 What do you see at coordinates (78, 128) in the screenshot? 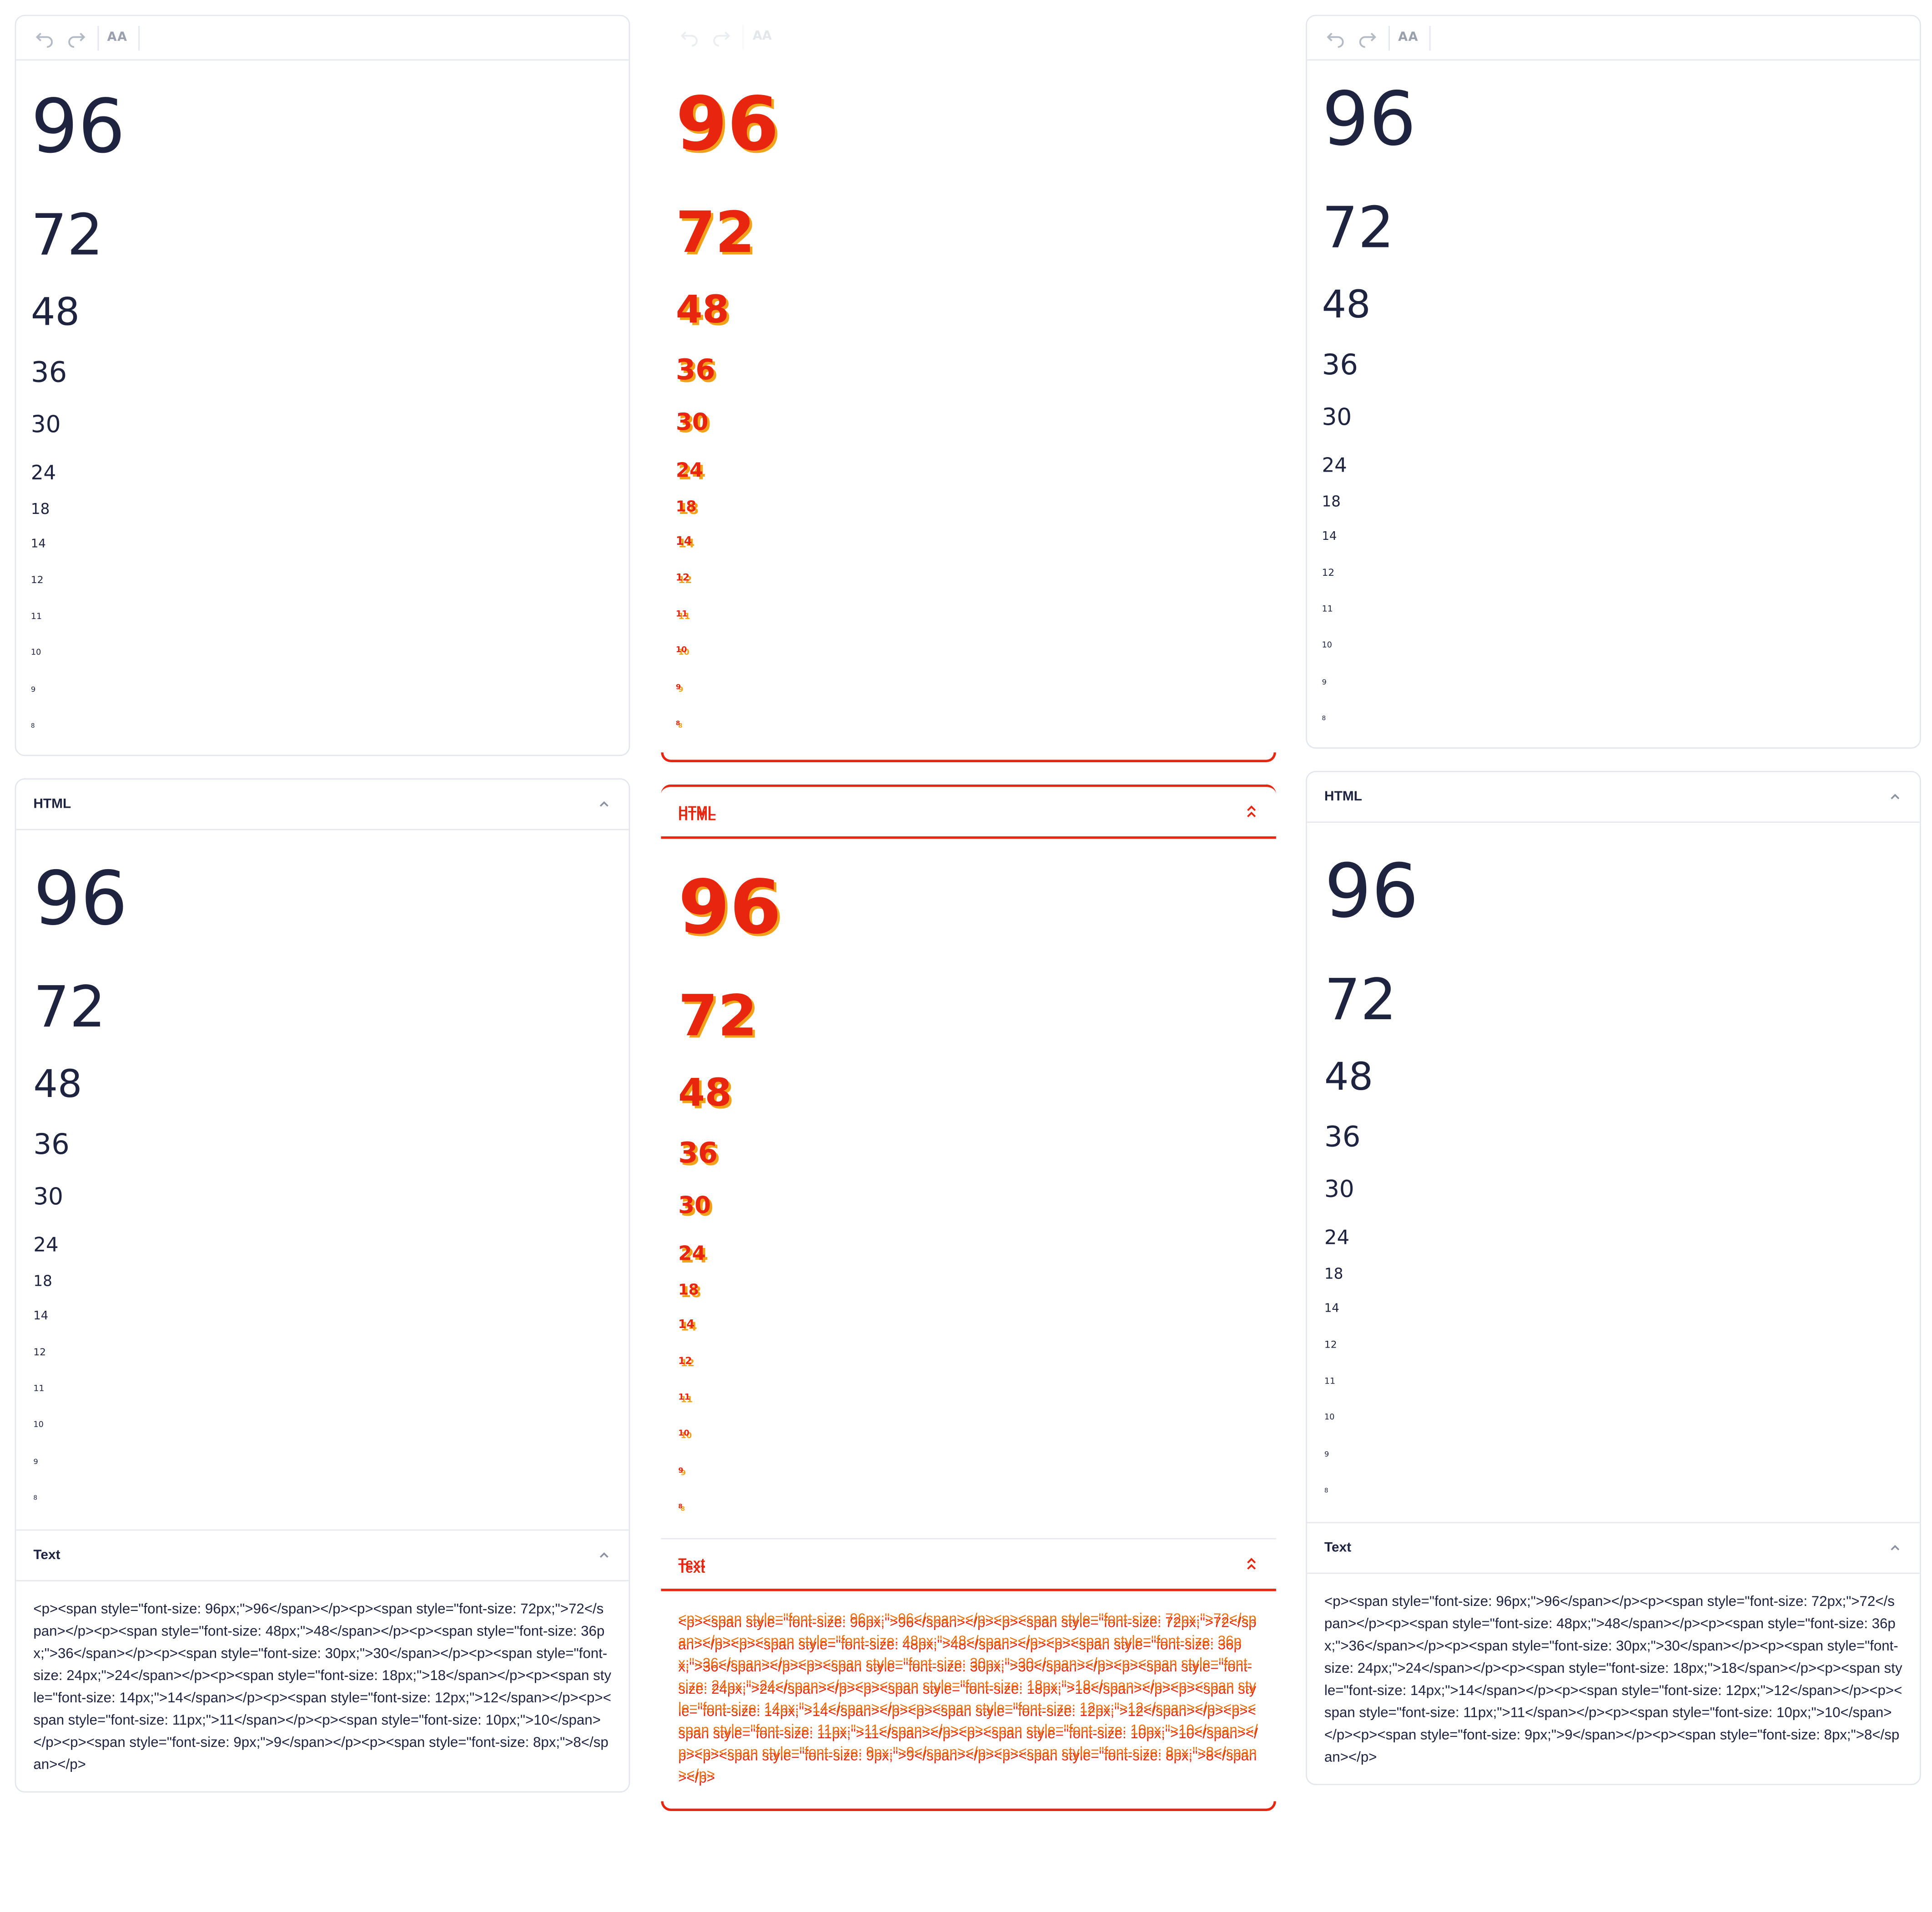
I see `editor-line-96: 96` at bounding box center [78, 128].